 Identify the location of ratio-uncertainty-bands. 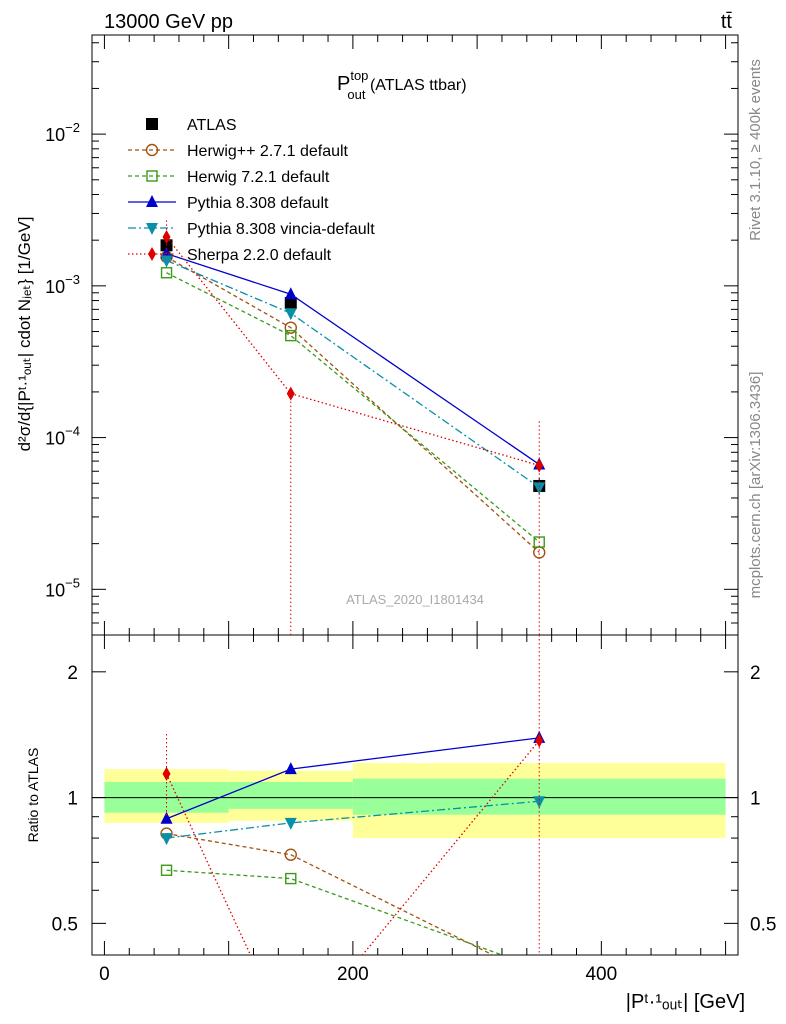
(415, 801).